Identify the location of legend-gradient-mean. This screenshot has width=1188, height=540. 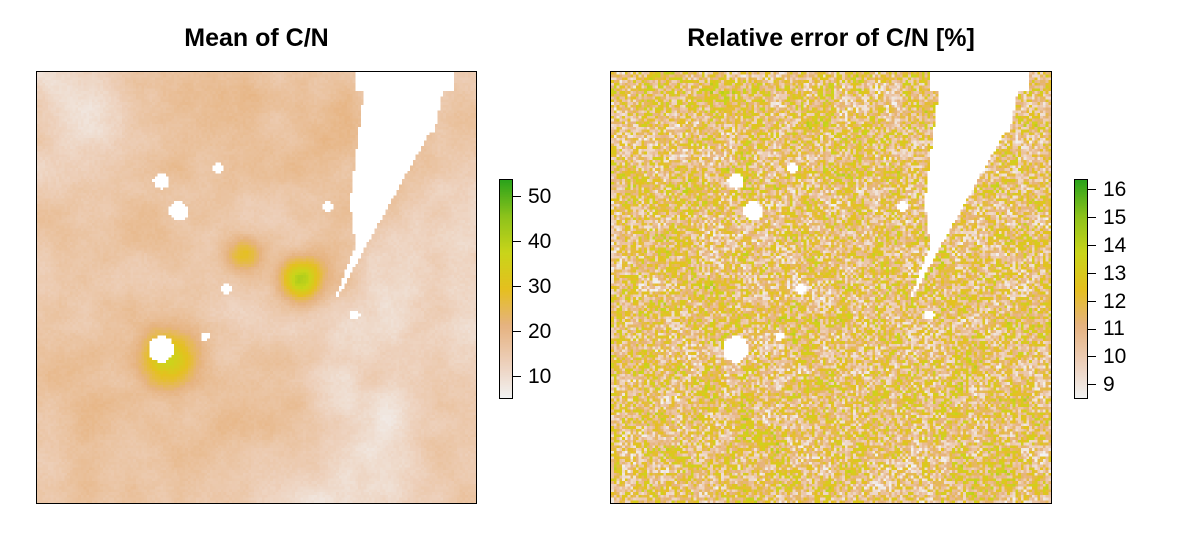
(506, 289).